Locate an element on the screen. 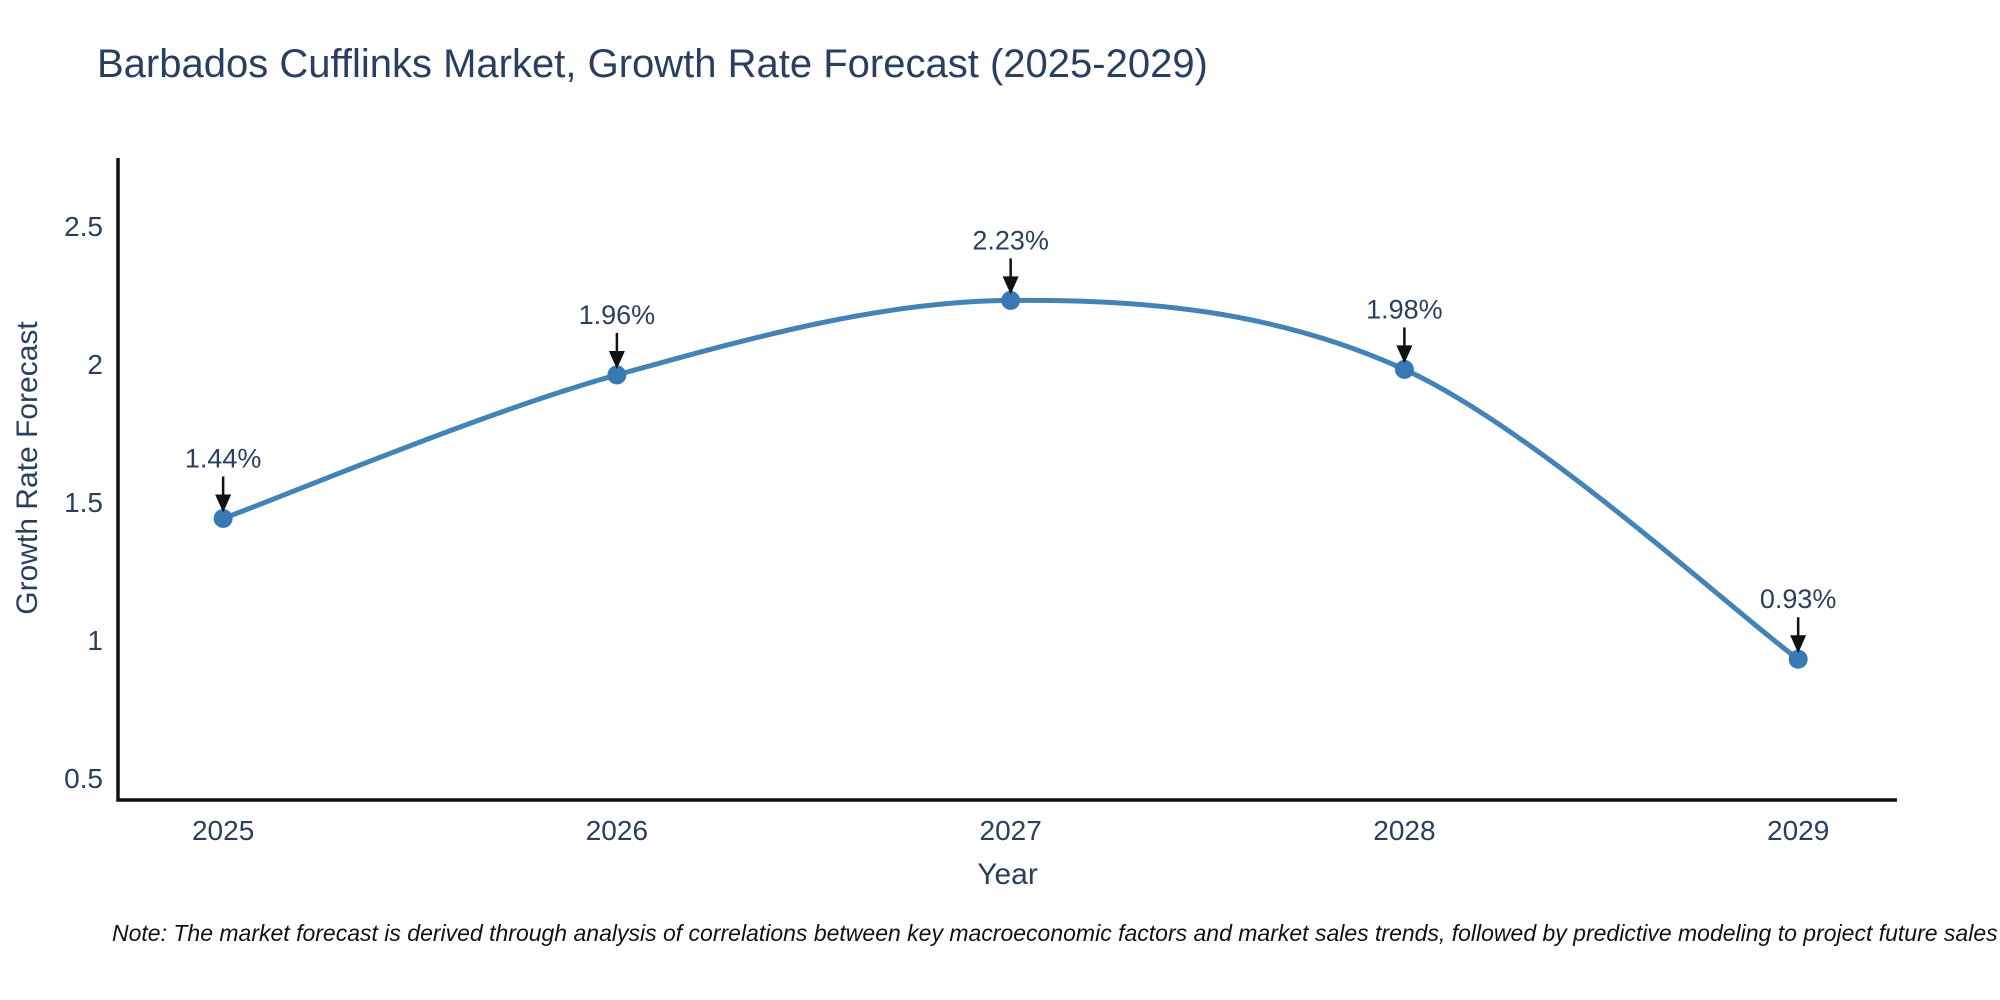 This screenshot has width=2000, height=1000. y-tick-label: 0.5 is located at coordinates (83, 778).